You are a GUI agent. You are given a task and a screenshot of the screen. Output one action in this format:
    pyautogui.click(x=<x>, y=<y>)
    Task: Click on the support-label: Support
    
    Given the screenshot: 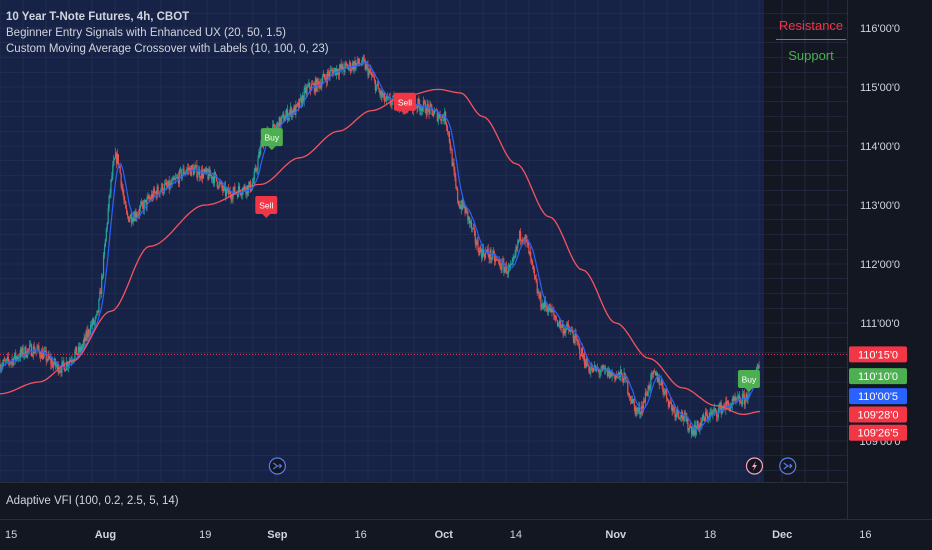 What is the action you would take?
    pyautogui.click(x=811, y=55)
    